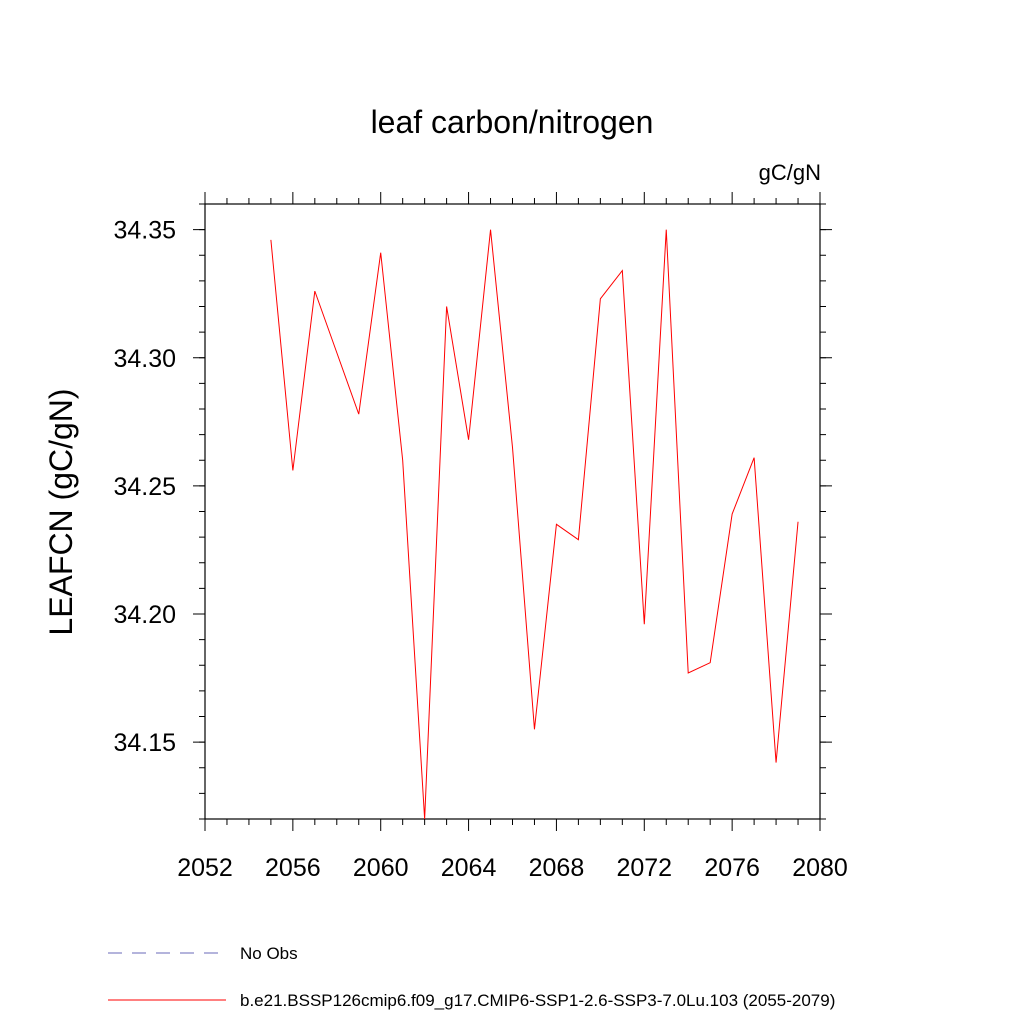 The image size is (1024, 1024). I want to click on y-tick-label: 34.30, so click(144, 359).